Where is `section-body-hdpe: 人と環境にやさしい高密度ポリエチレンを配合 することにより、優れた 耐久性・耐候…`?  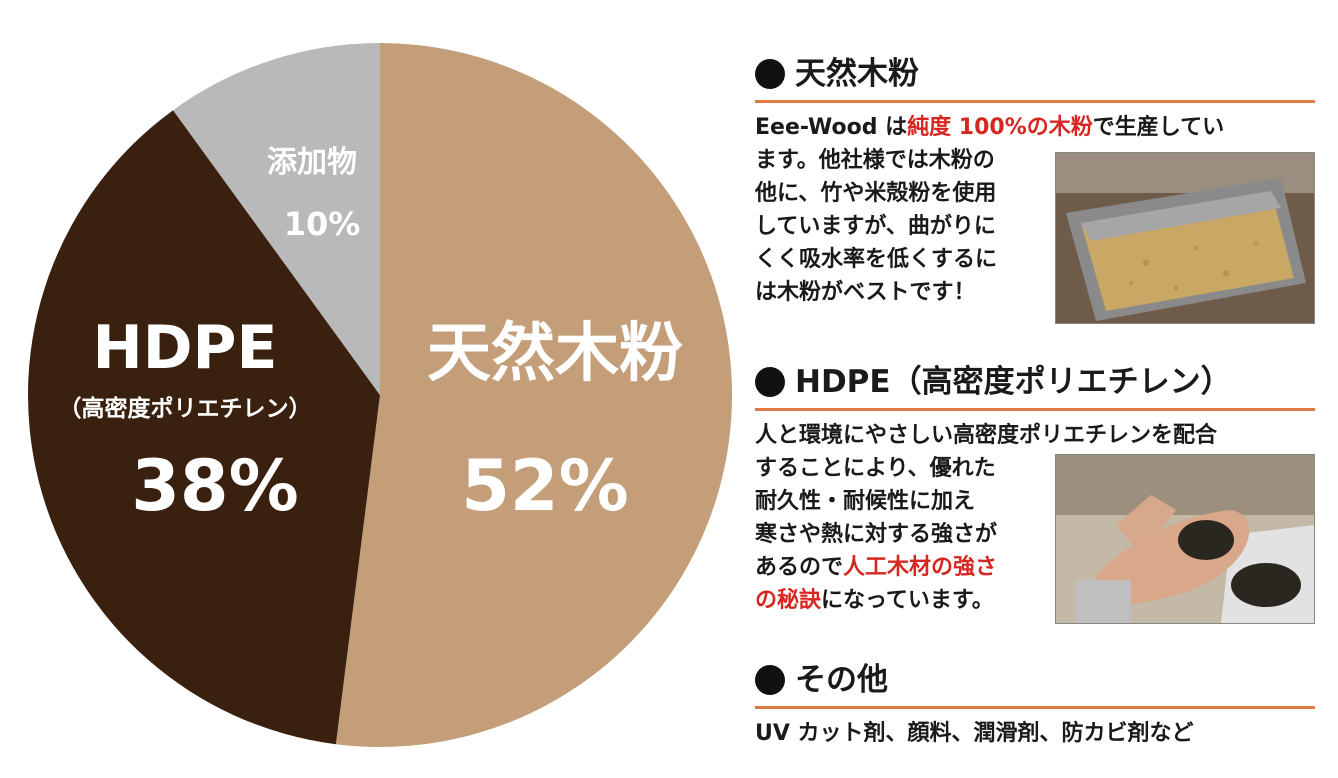
section-body-hdpe: 人と環境にやさしい高密度ポリエチレンを配合 することにより、優れた 耐久性・耐候… is located at coordinates (986, 518).